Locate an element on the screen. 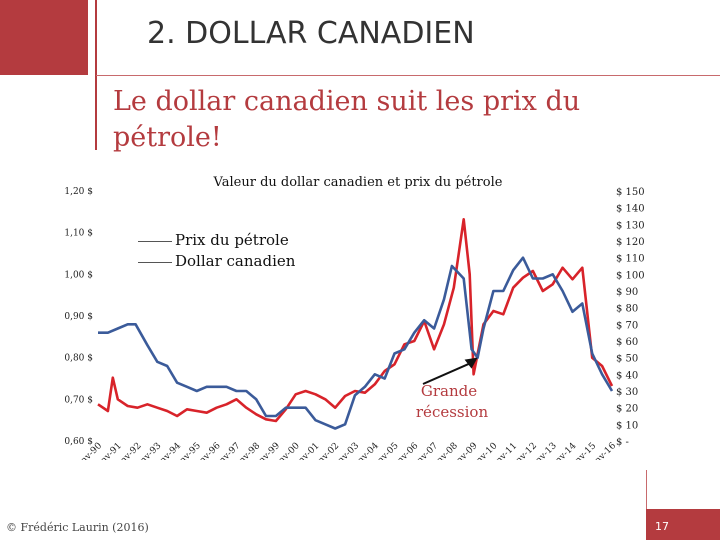 The image size is (720, 540). annotation-arrow-line is located at coordinates (447, 373).